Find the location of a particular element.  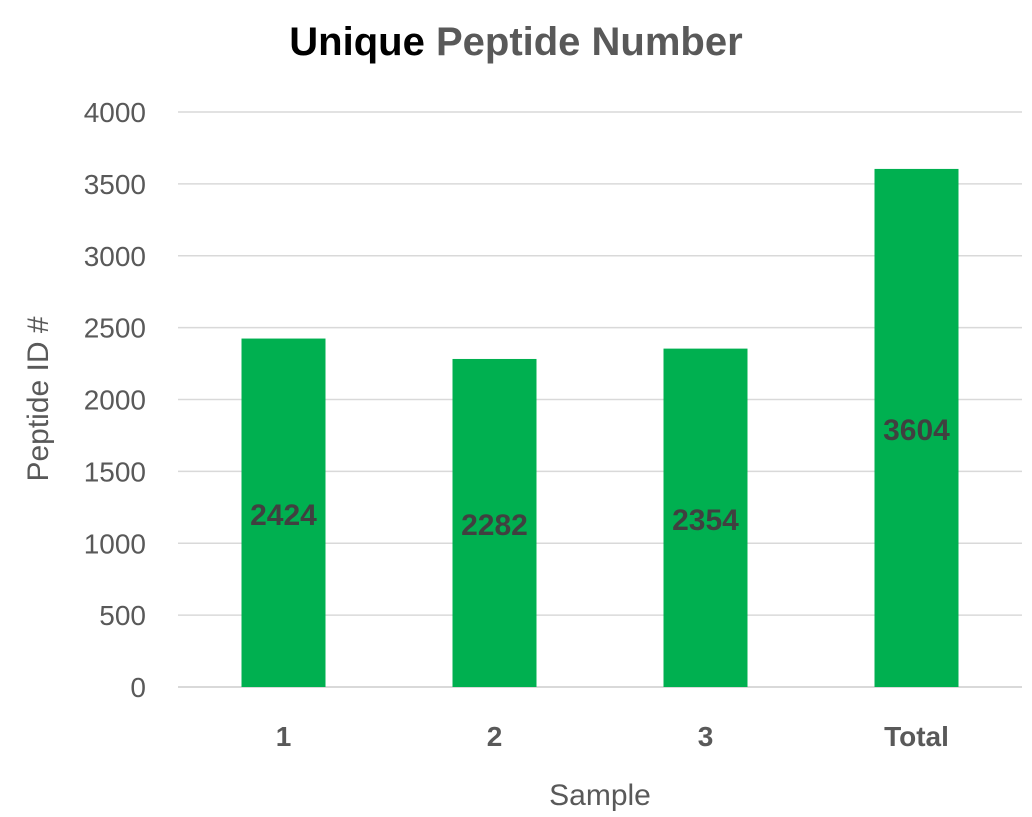

y-tick-label: 3500 is located at coordinates (115, 184).